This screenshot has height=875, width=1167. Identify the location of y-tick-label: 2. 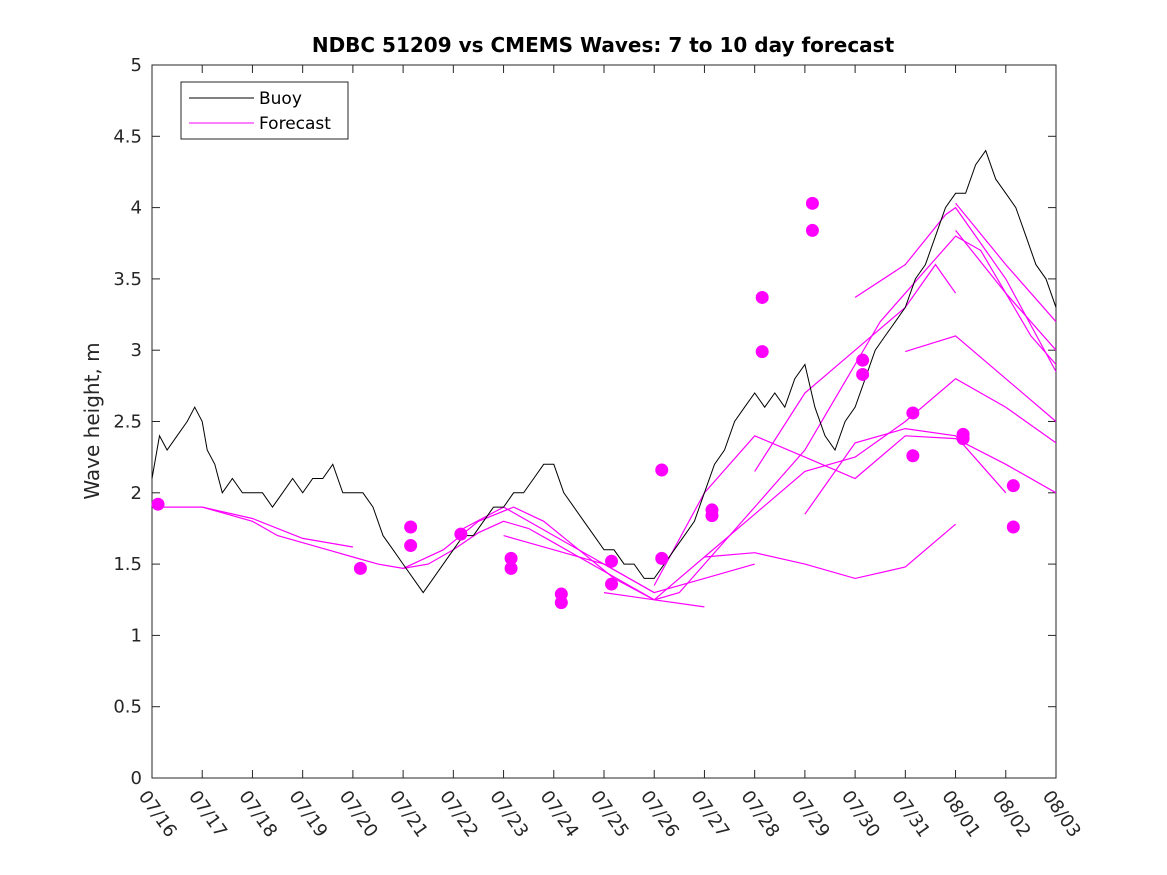
(136, 493).